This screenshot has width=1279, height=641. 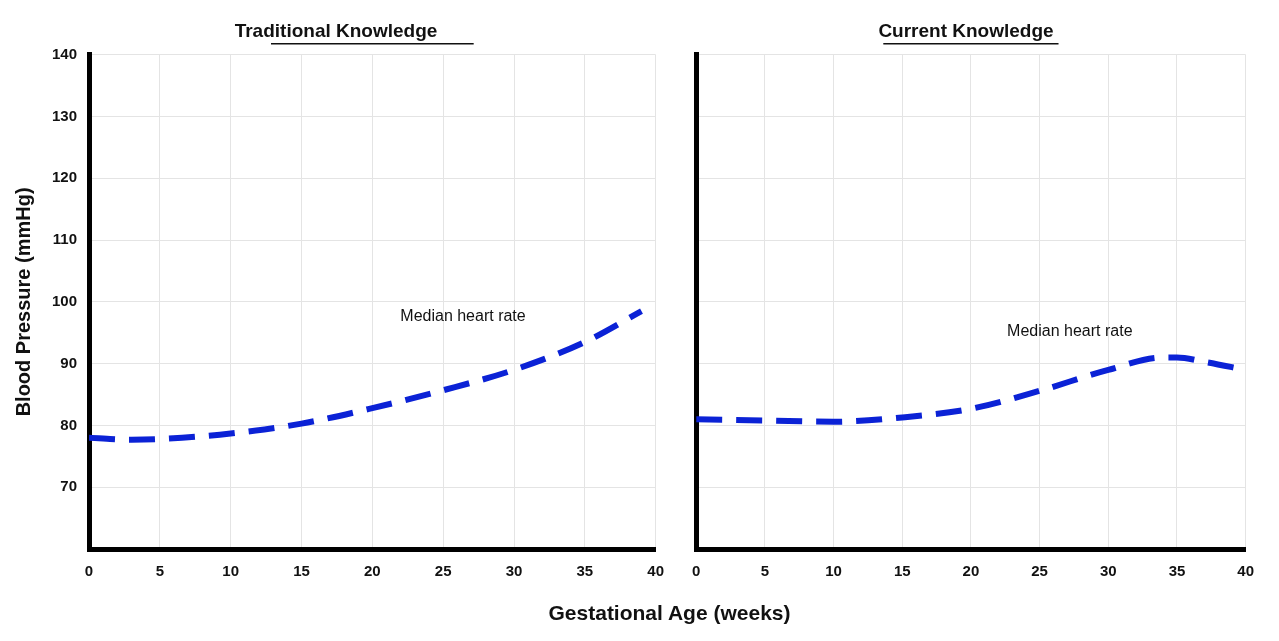 I want to click on y-tick-label: 130, so click(x=65, y=115).